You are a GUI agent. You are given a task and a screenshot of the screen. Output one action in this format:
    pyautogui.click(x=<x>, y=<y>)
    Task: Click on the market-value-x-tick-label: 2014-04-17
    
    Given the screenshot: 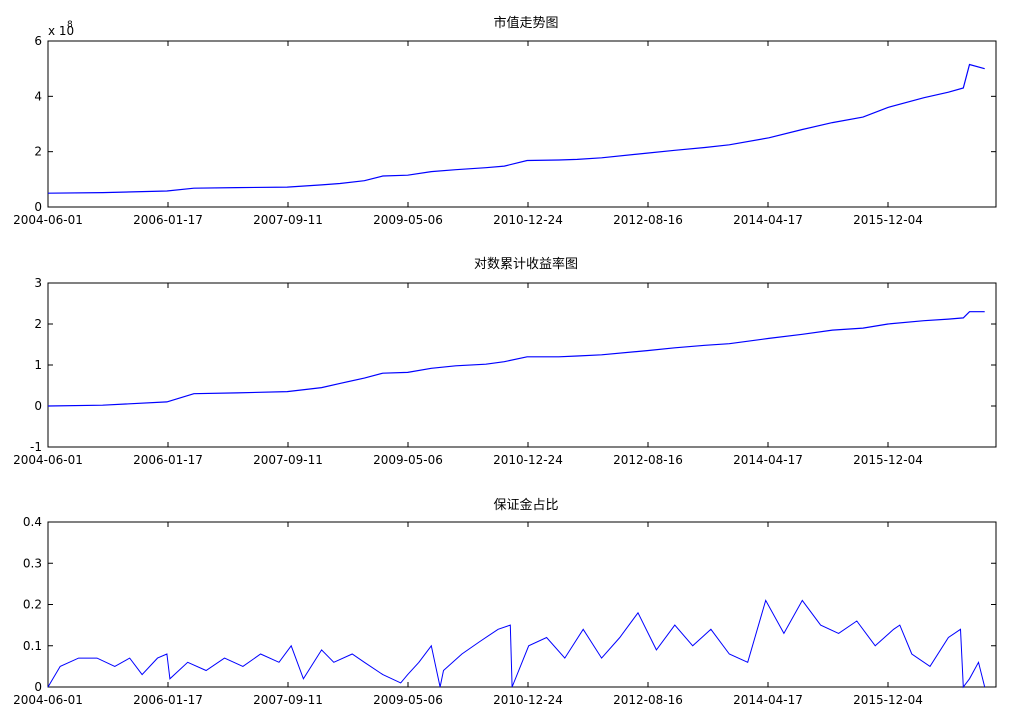 What is the action you would take?
    pyautogui.click(x=768, y=220)
    